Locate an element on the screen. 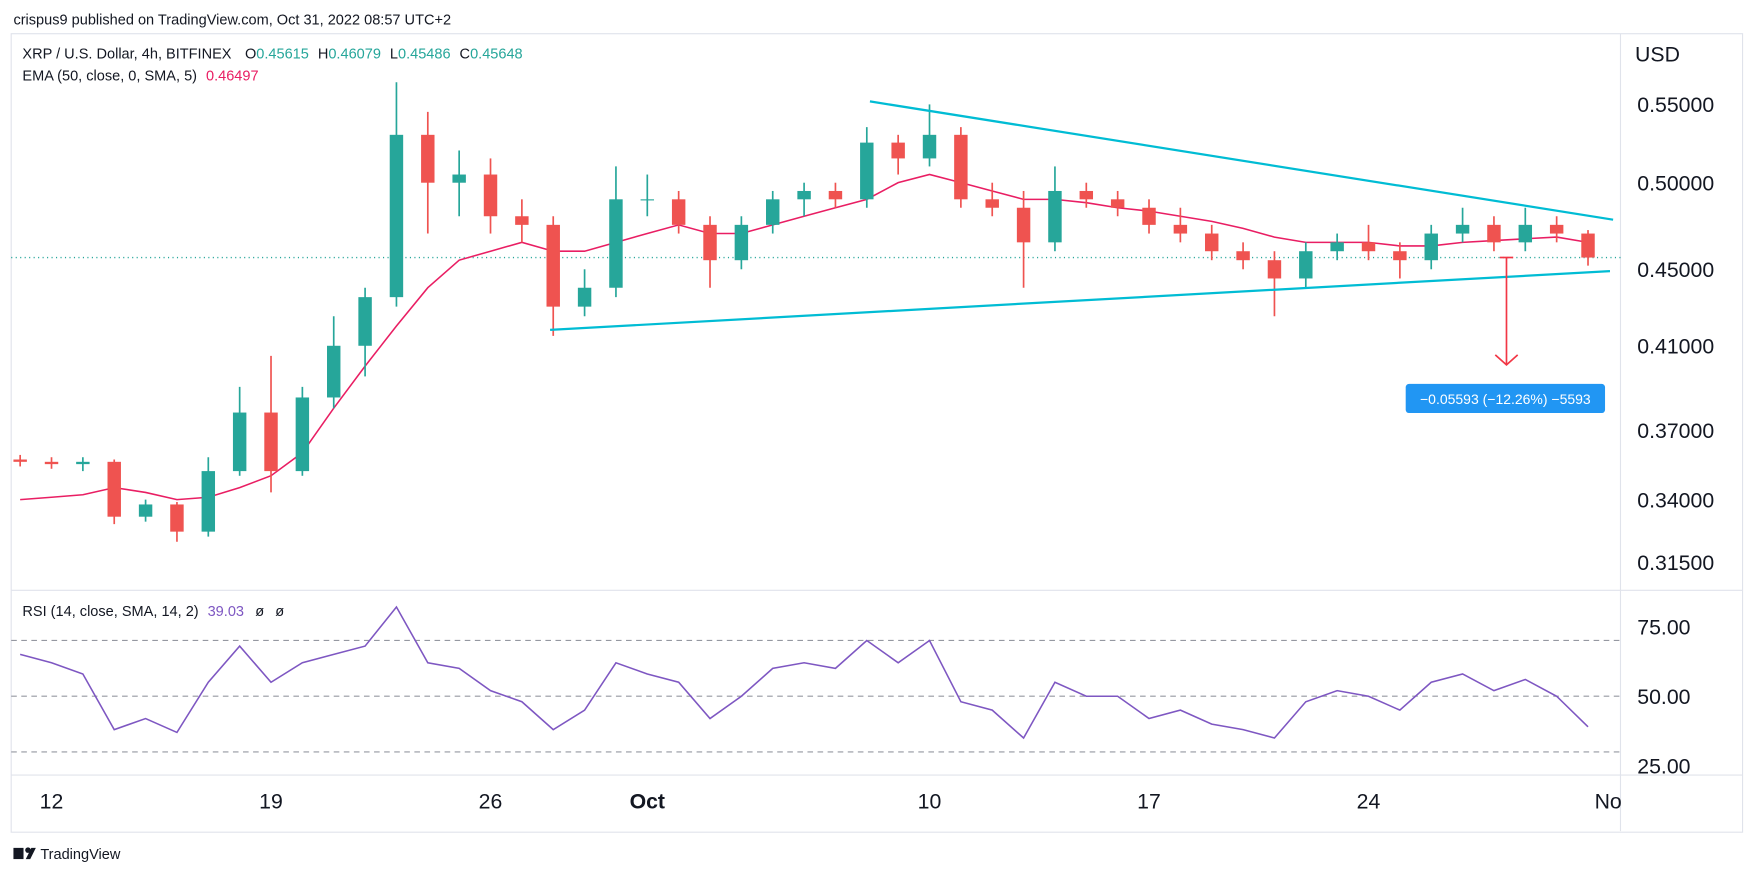 The height and width of the screenshot is (876, 1756). footer: TradingView is located at coordinates (80, 855).